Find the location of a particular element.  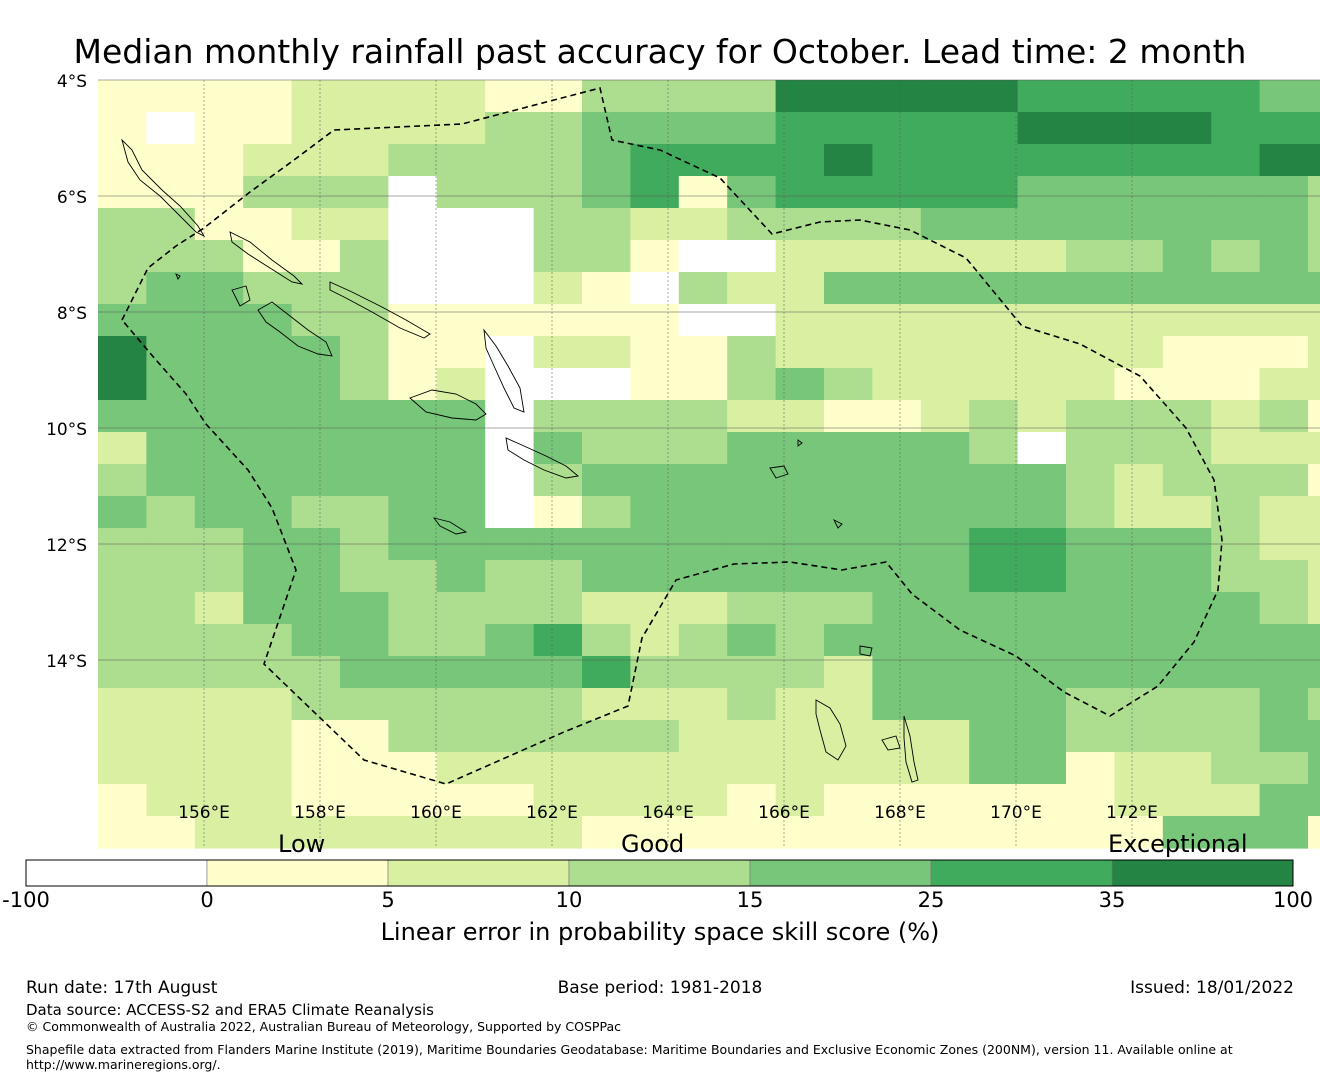

lat-label: 8°S is located at coordinates (72, 314).